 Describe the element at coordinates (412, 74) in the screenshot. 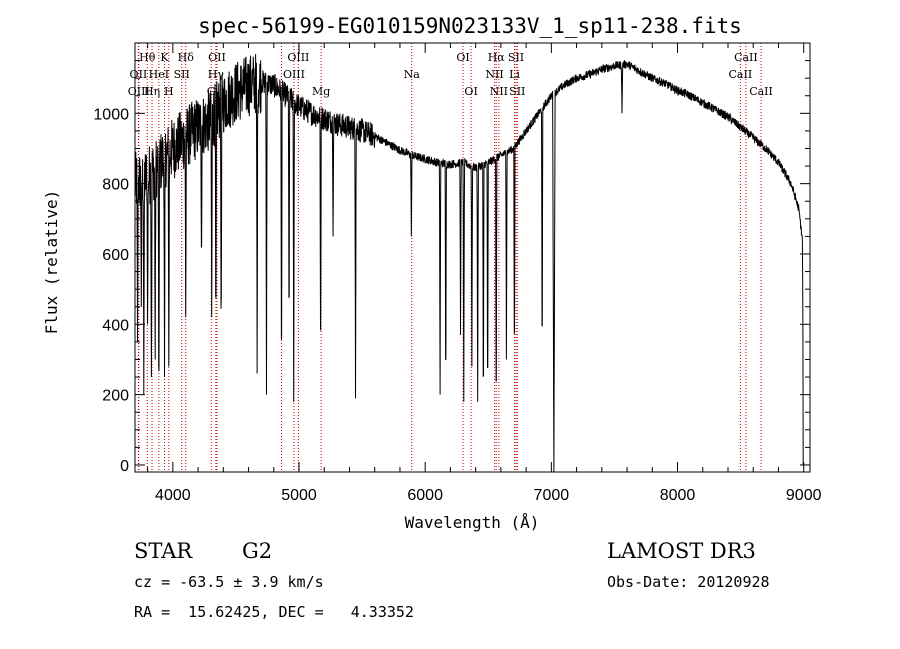

I see `spectral-line-label: Na` at that location.